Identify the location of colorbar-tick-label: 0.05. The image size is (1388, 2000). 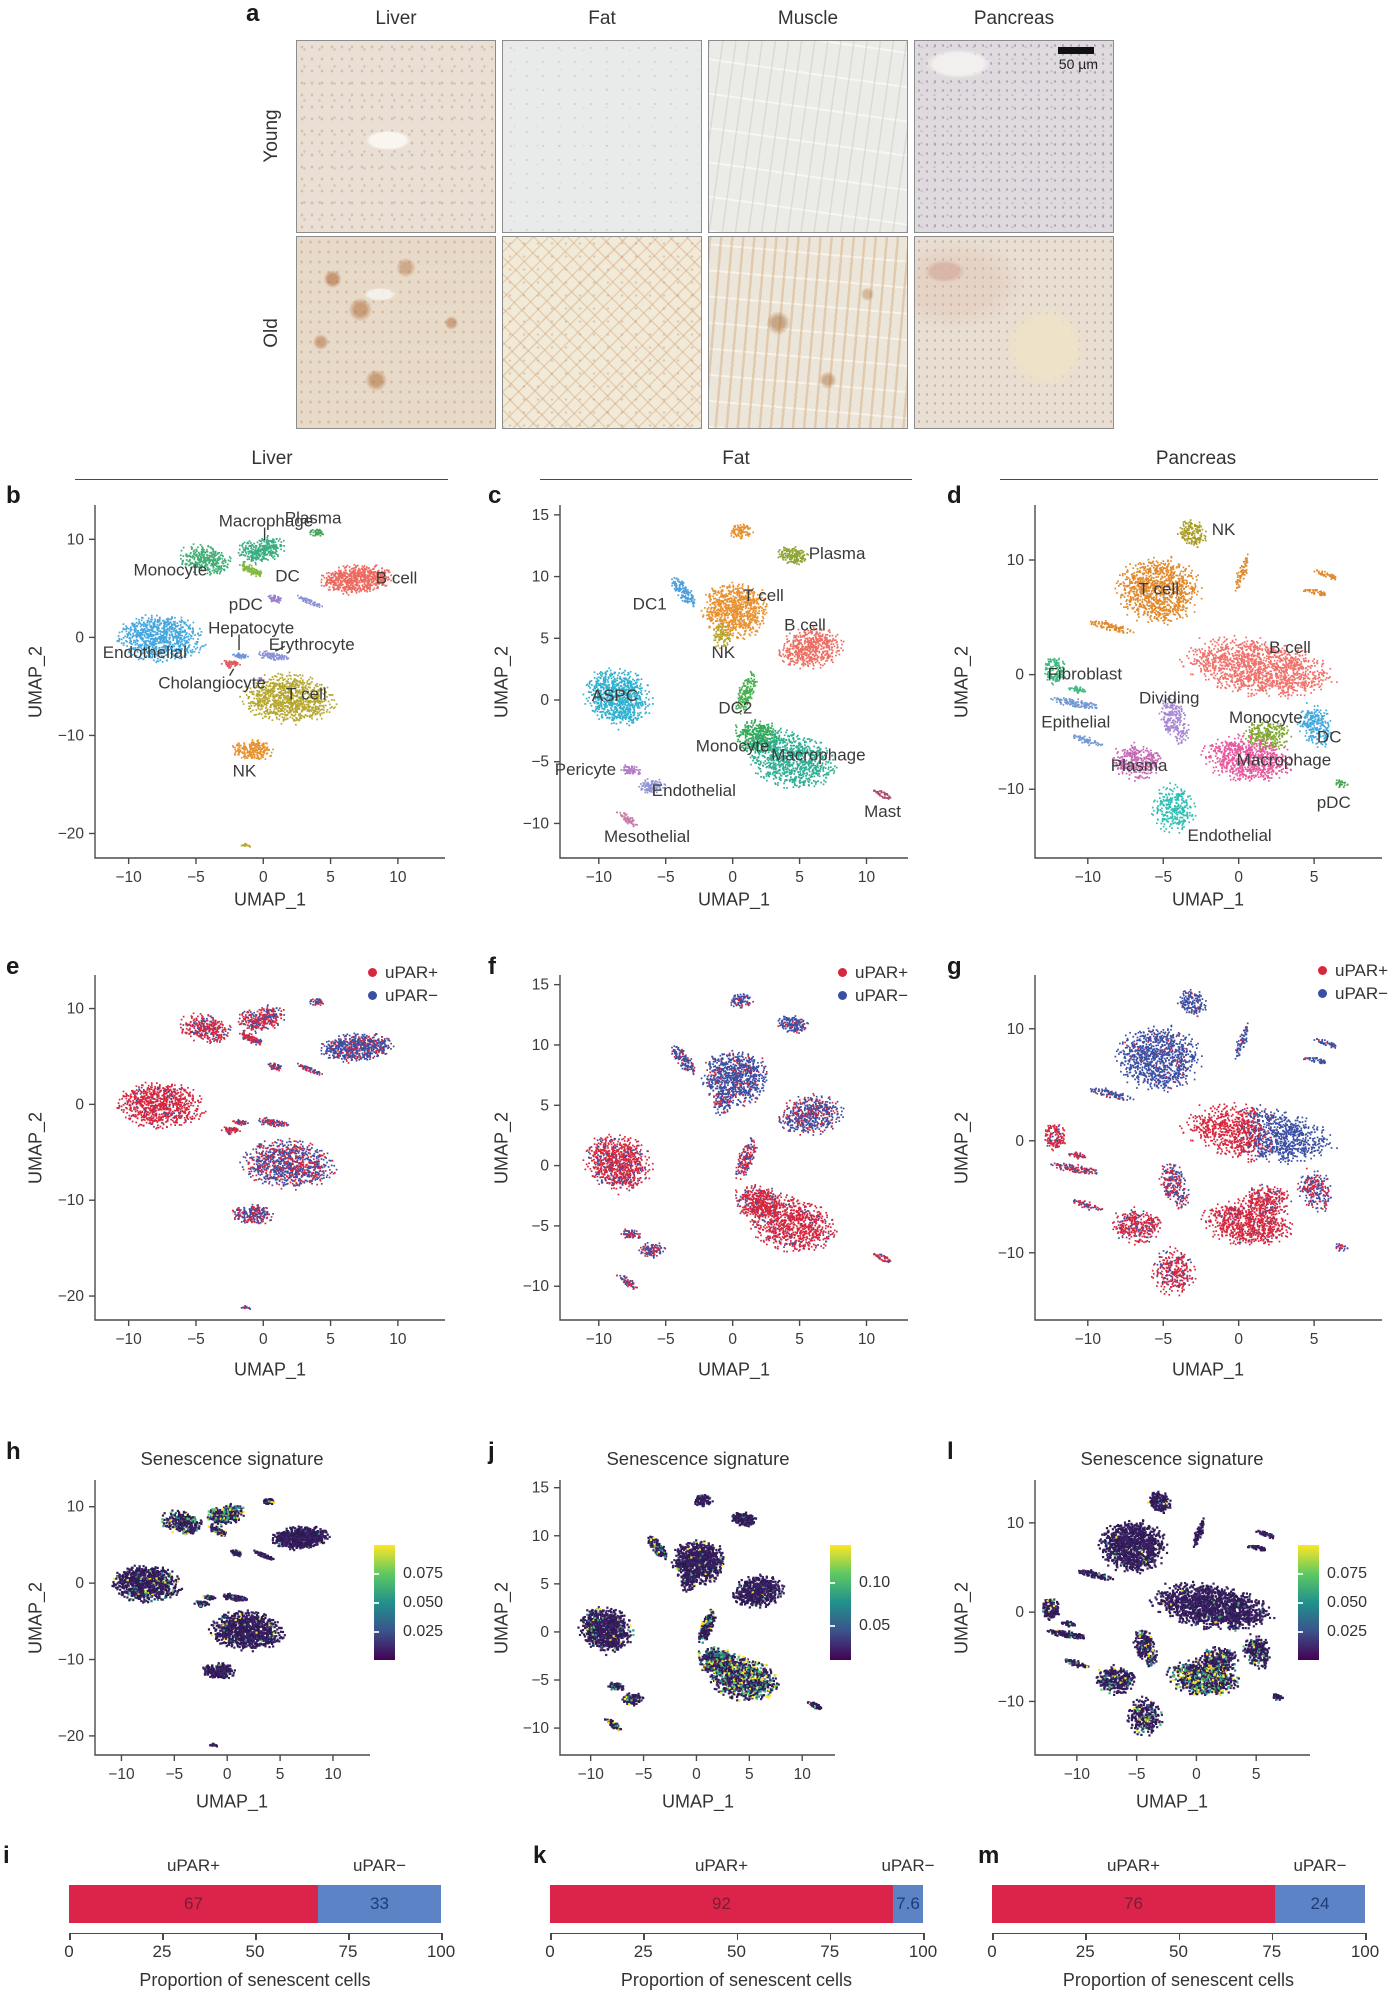
(875, 1625).